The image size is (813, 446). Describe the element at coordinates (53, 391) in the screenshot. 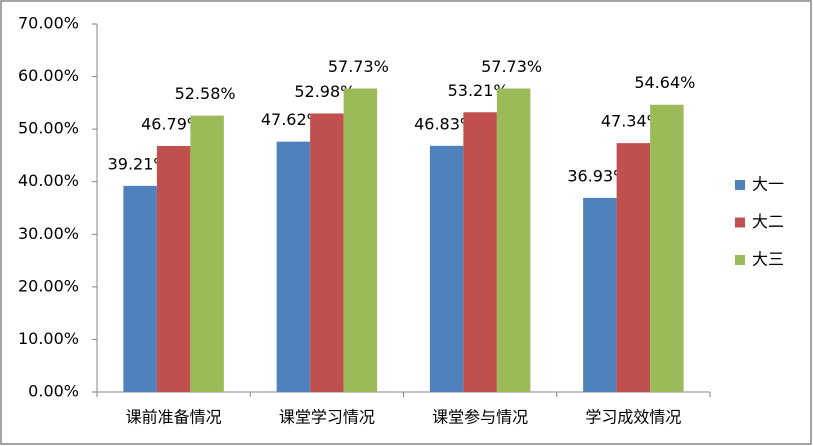

I see `y-tick-label: 0.00%` at that location.